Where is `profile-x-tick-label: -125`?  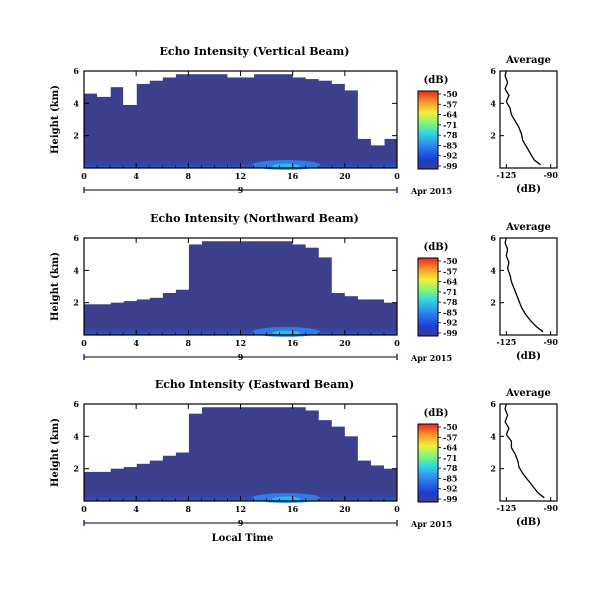 profile-x-tick-label: -125 is located at coordinates (506, 342).